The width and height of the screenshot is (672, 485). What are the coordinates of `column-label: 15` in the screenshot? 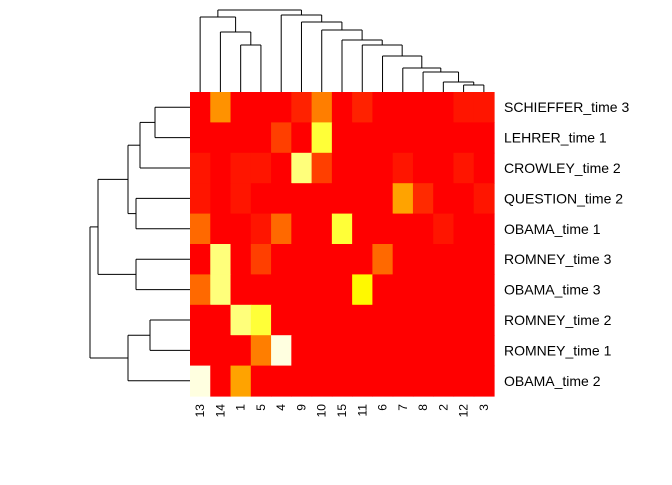 It's located at (342, 411).